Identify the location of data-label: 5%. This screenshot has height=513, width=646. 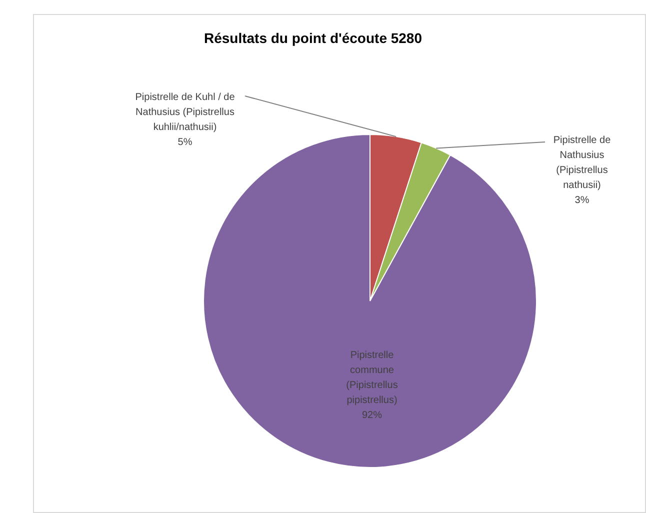
(185, 142).